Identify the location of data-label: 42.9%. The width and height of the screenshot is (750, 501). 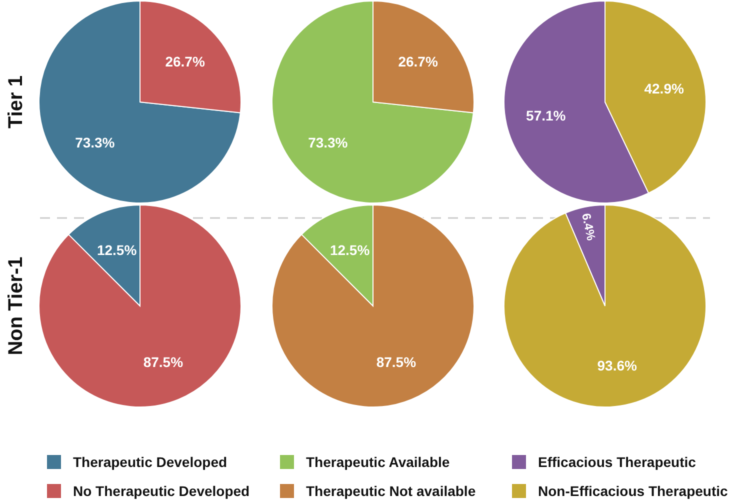
(664, 88).